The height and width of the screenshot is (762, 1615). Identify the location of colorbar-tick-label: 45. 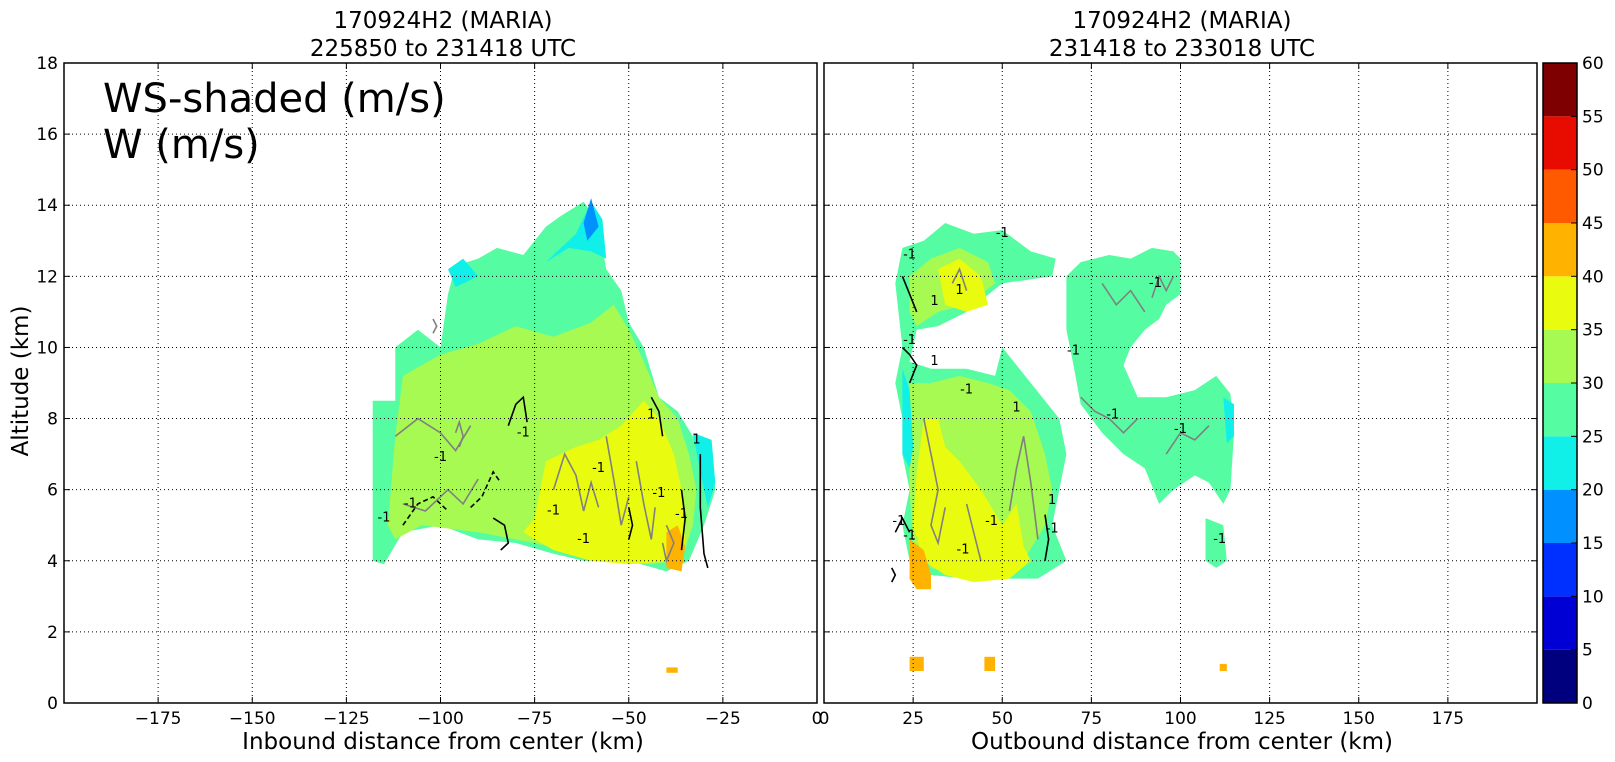
(1593, 224).